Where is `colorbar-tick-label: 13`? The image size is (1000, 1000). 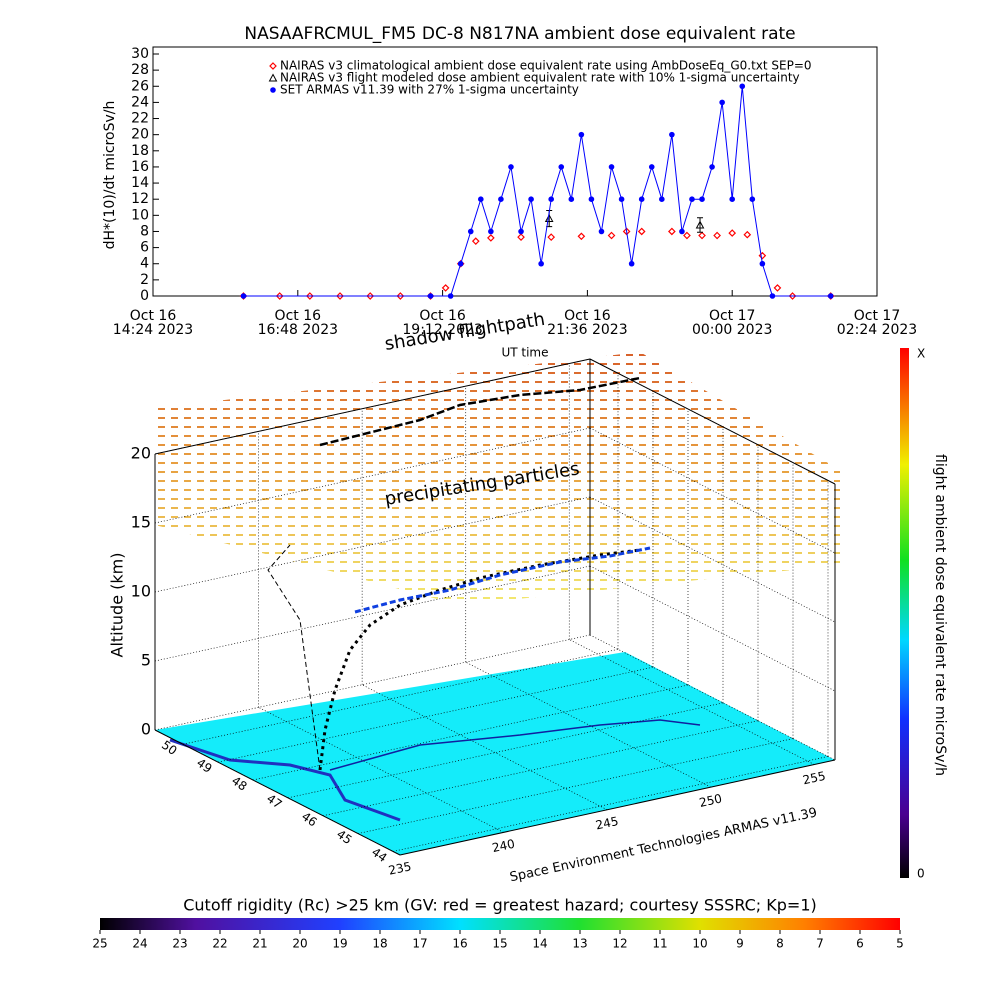
colorbar-tick-label: 13 is located at coordinates (579, 944).